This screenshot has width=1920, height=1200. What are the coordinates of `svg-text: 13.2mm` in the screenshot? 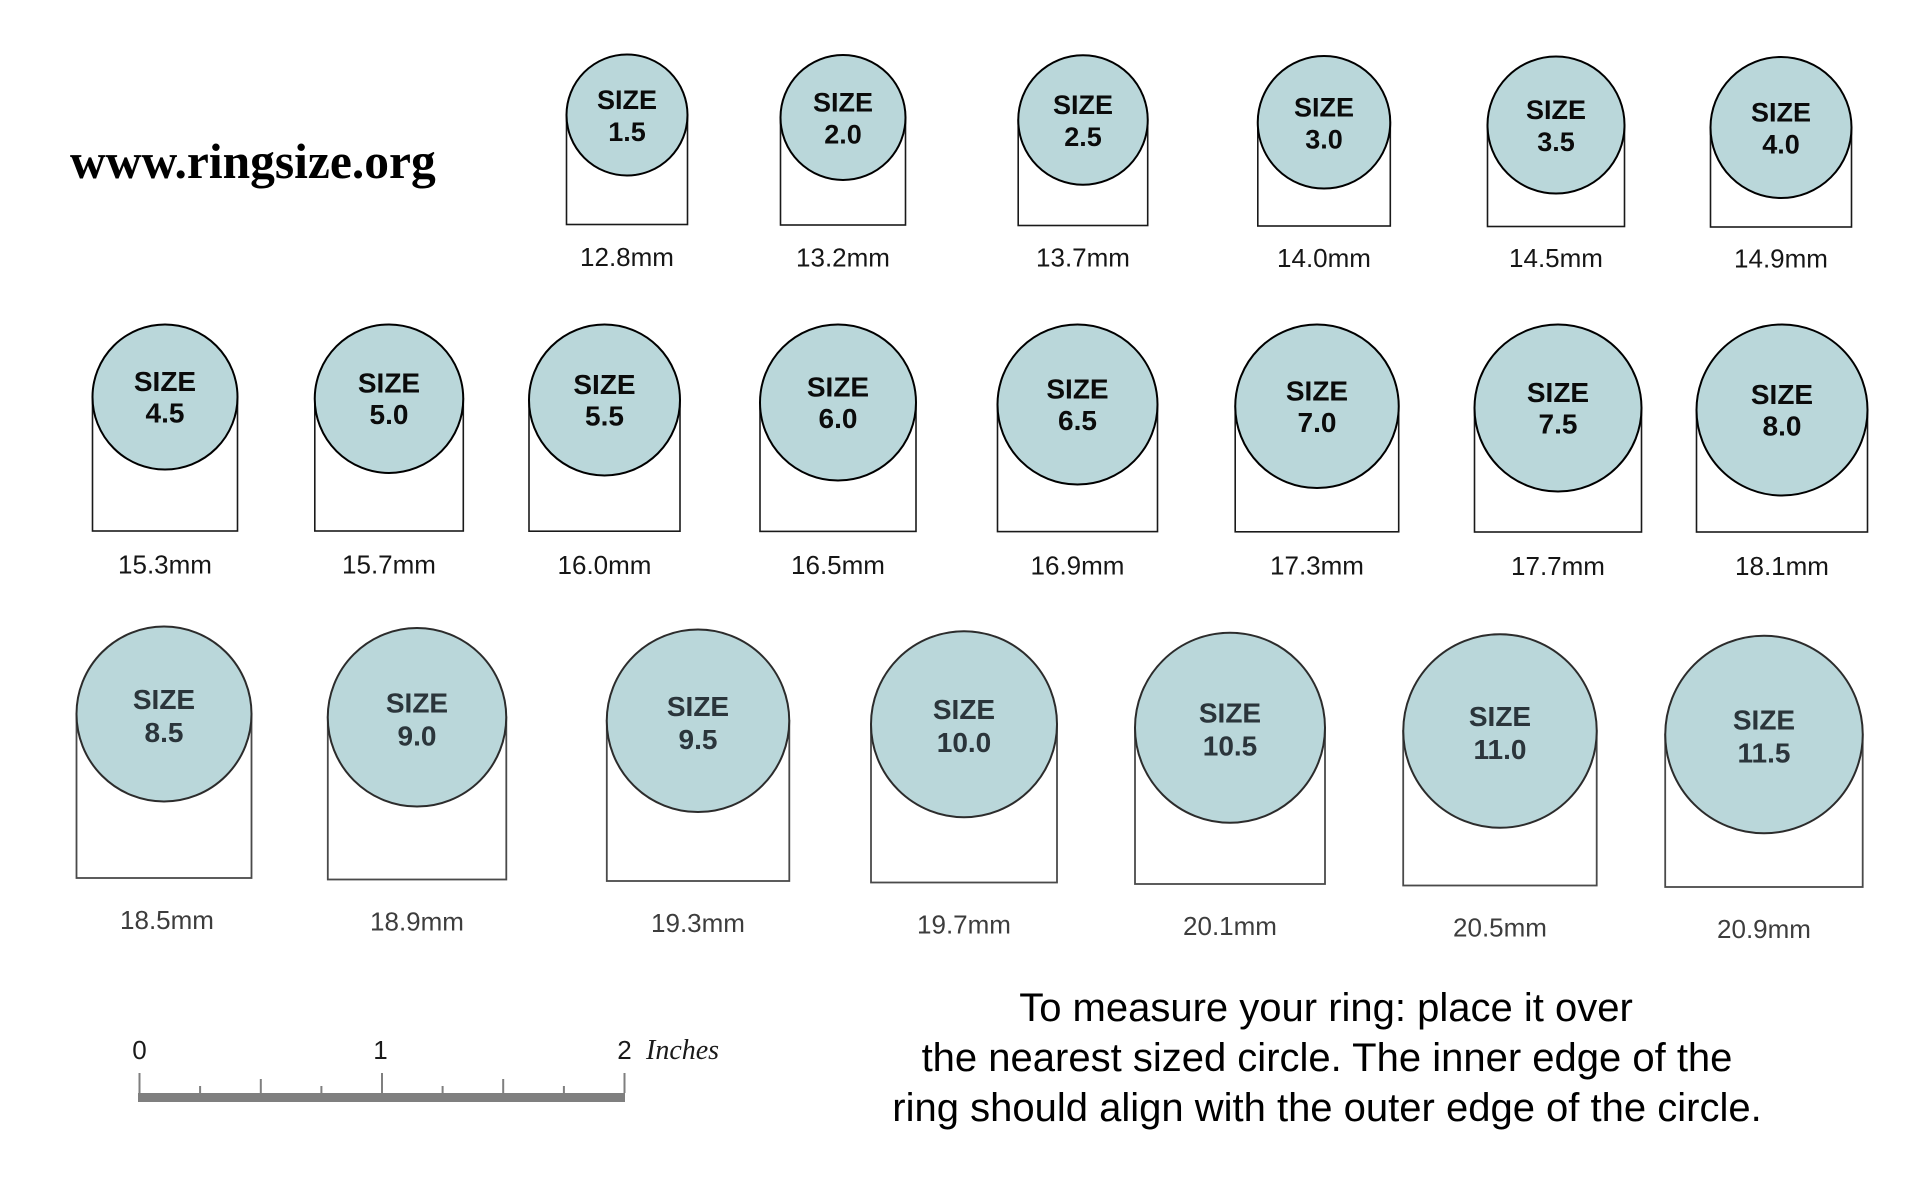 It's located at (843, 257).